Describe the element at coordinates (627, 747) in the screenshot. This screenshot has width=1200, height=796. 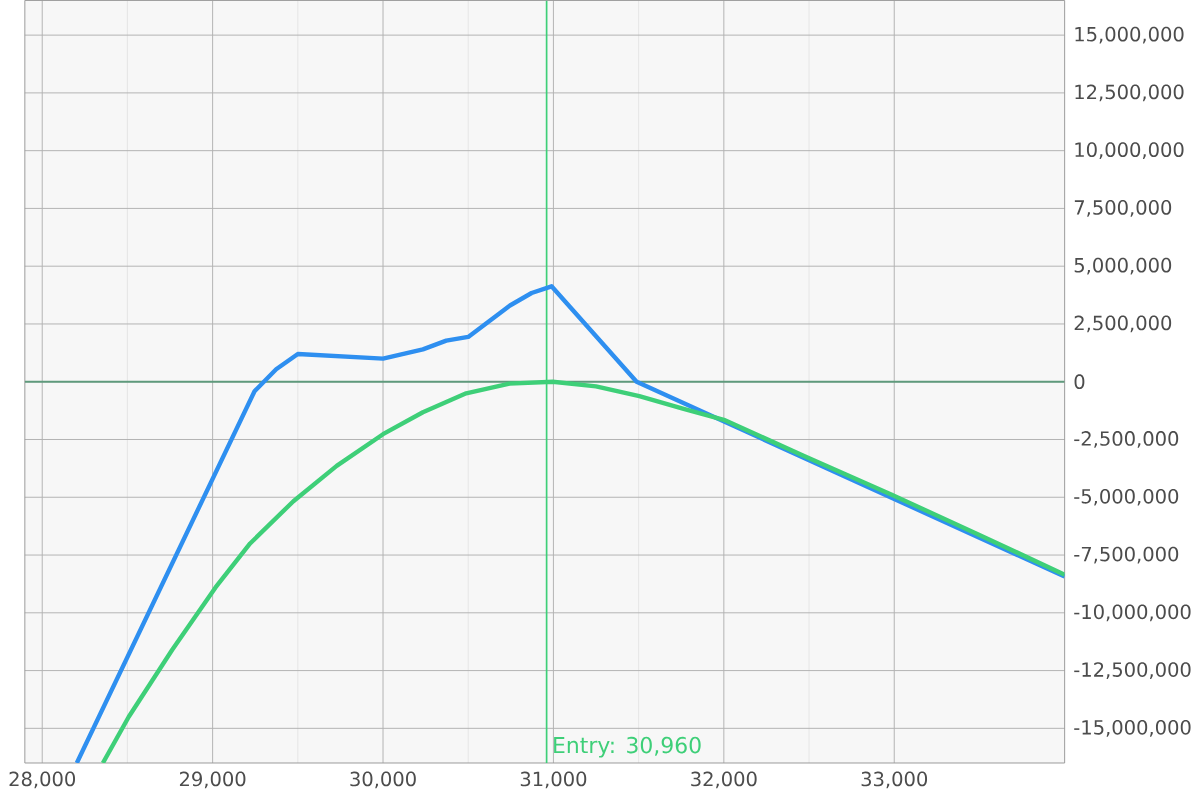
I see `ref-line-label: Entry: 30,960` at that location.